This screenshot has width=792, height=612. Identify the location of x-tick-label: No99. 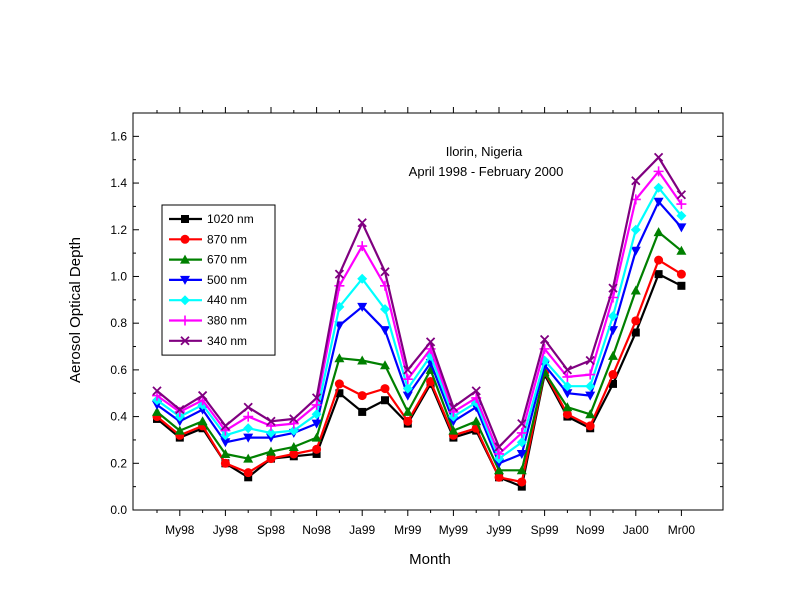
(590, 530).